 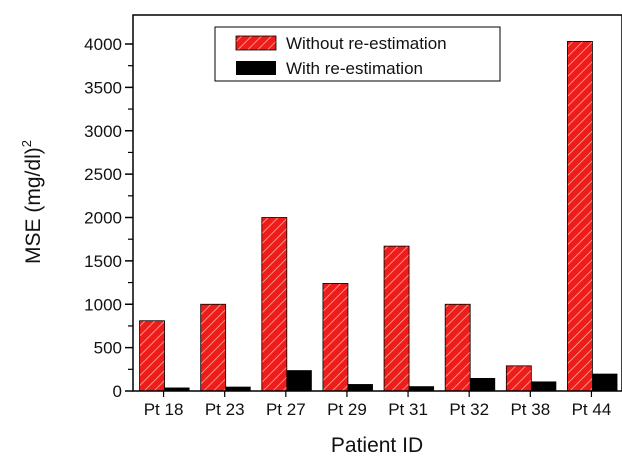 What do you see at coordinates (103, 261) in the screenshot?
I see `y-tick-label: 1500` at bounding box center [103, 261].